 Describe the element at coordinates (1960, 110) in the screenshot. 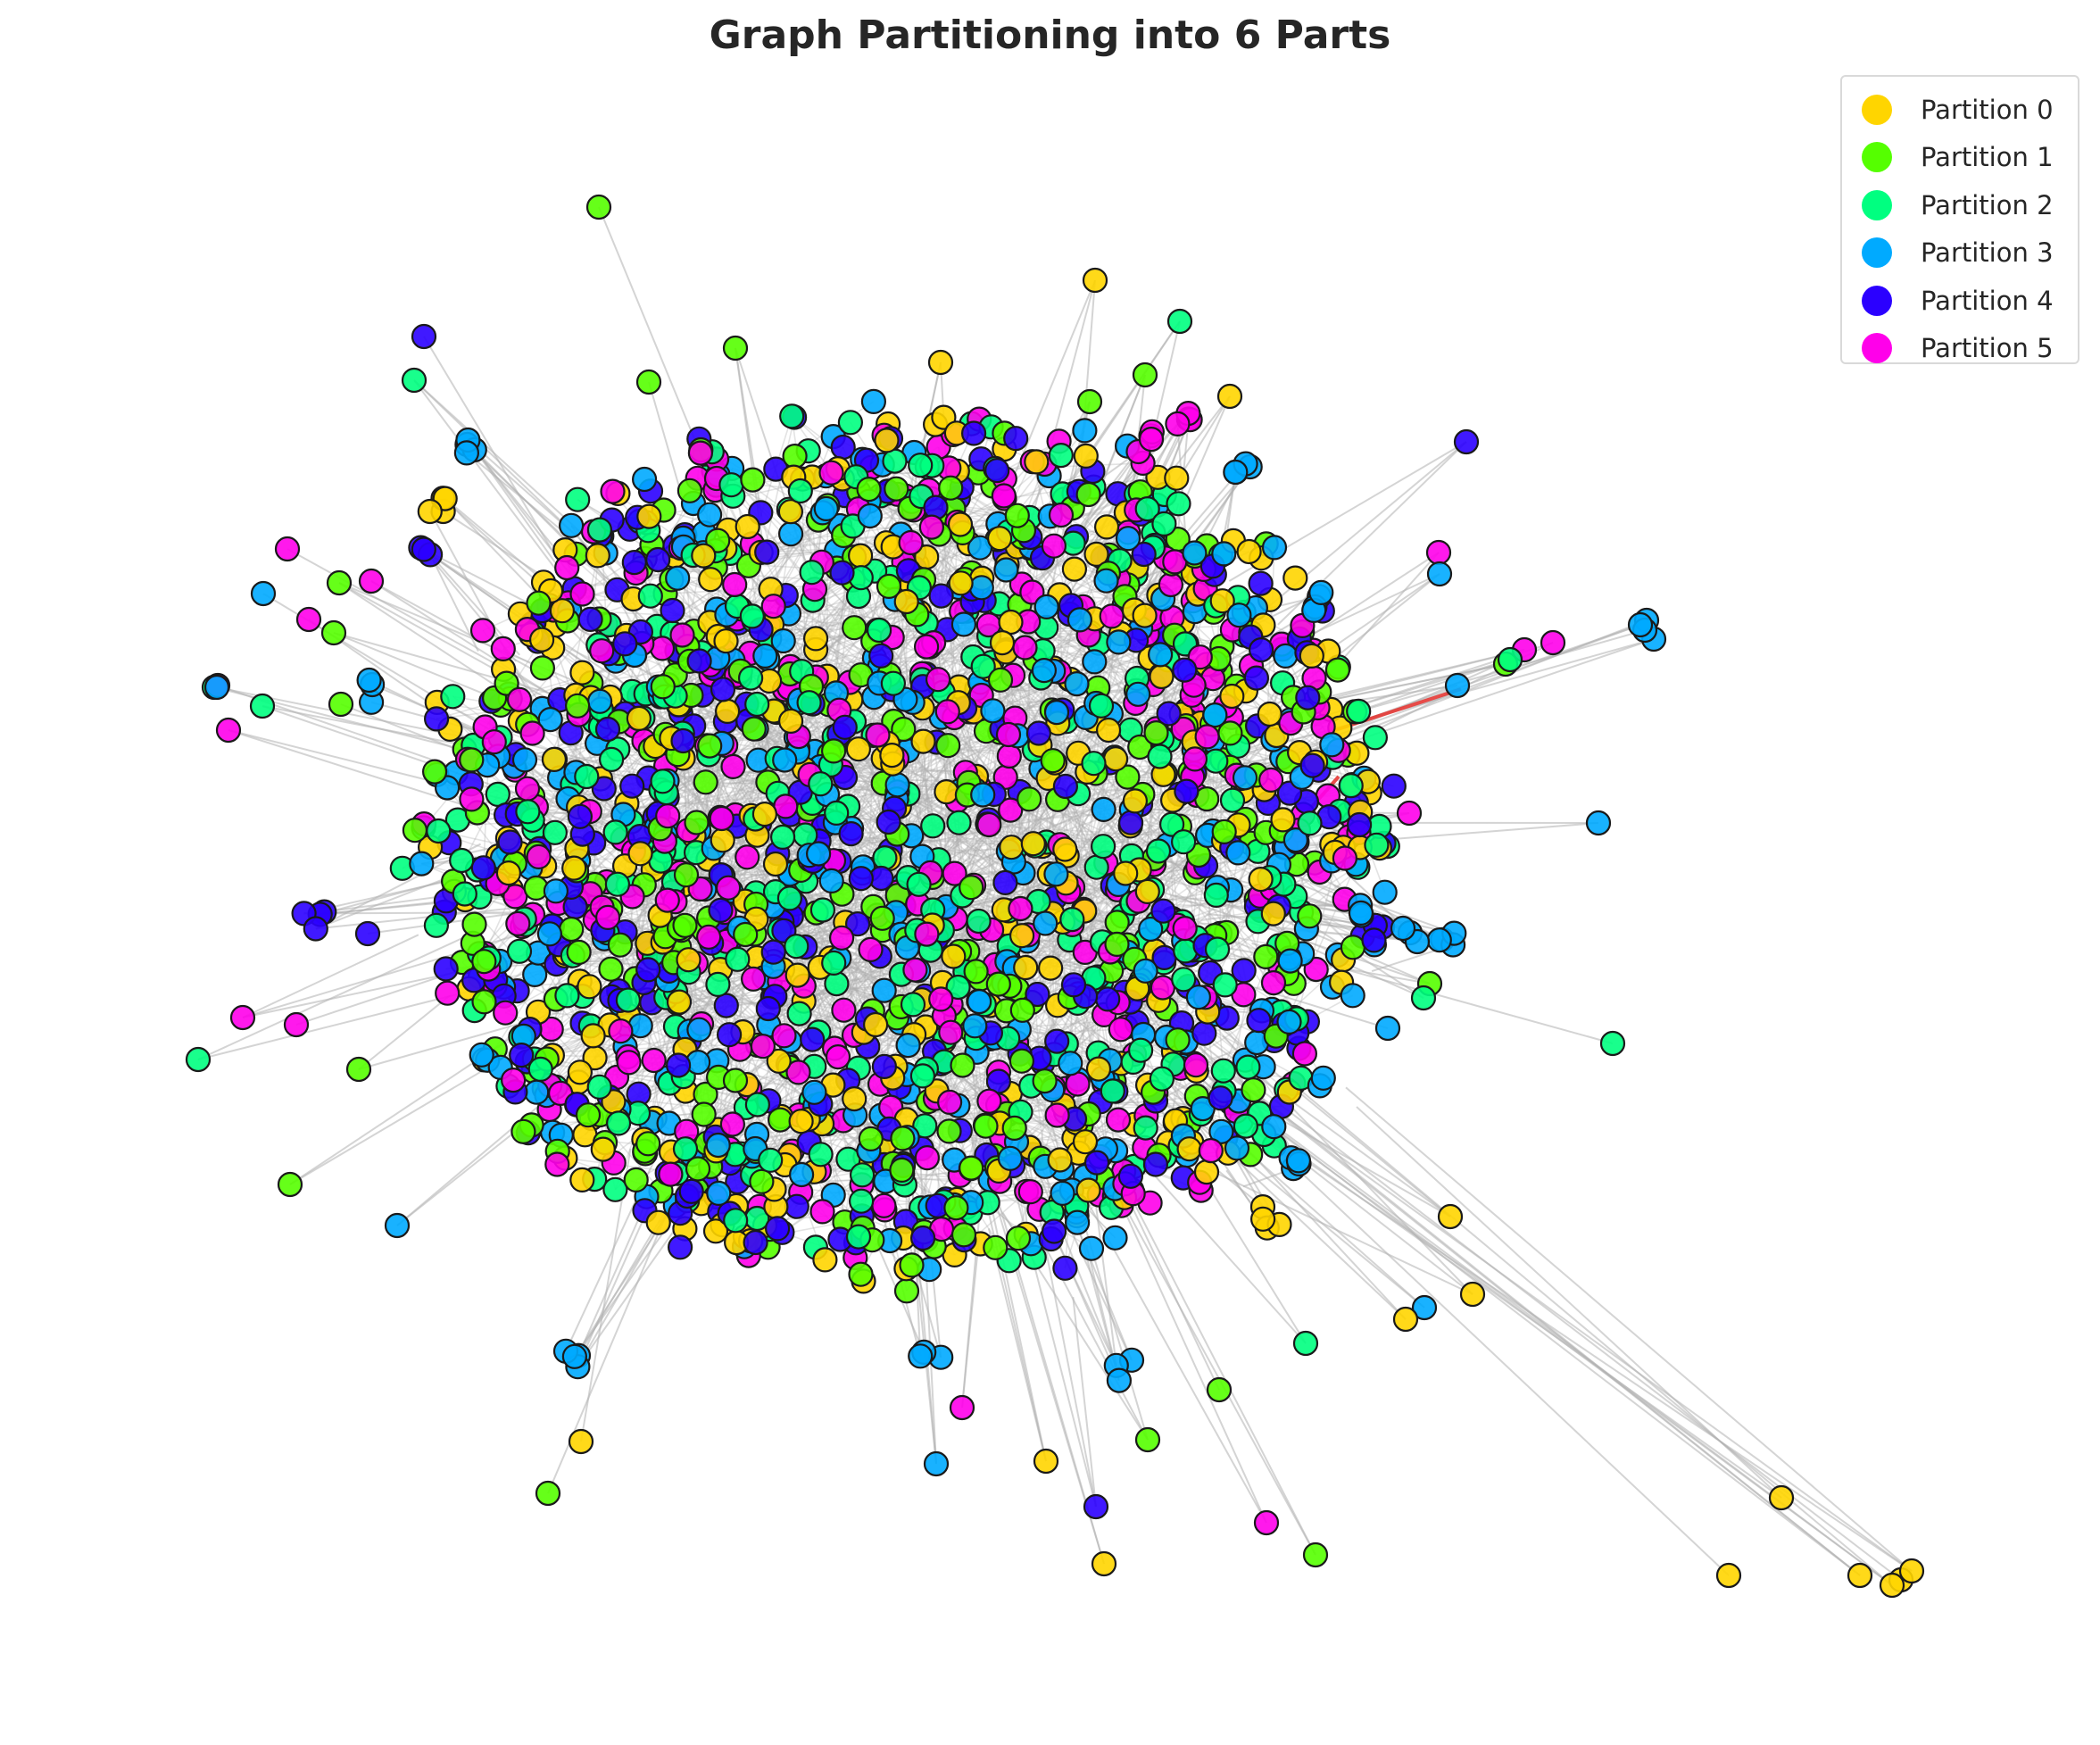

I see `legend-item-partition-0: Partition 0` at that location.